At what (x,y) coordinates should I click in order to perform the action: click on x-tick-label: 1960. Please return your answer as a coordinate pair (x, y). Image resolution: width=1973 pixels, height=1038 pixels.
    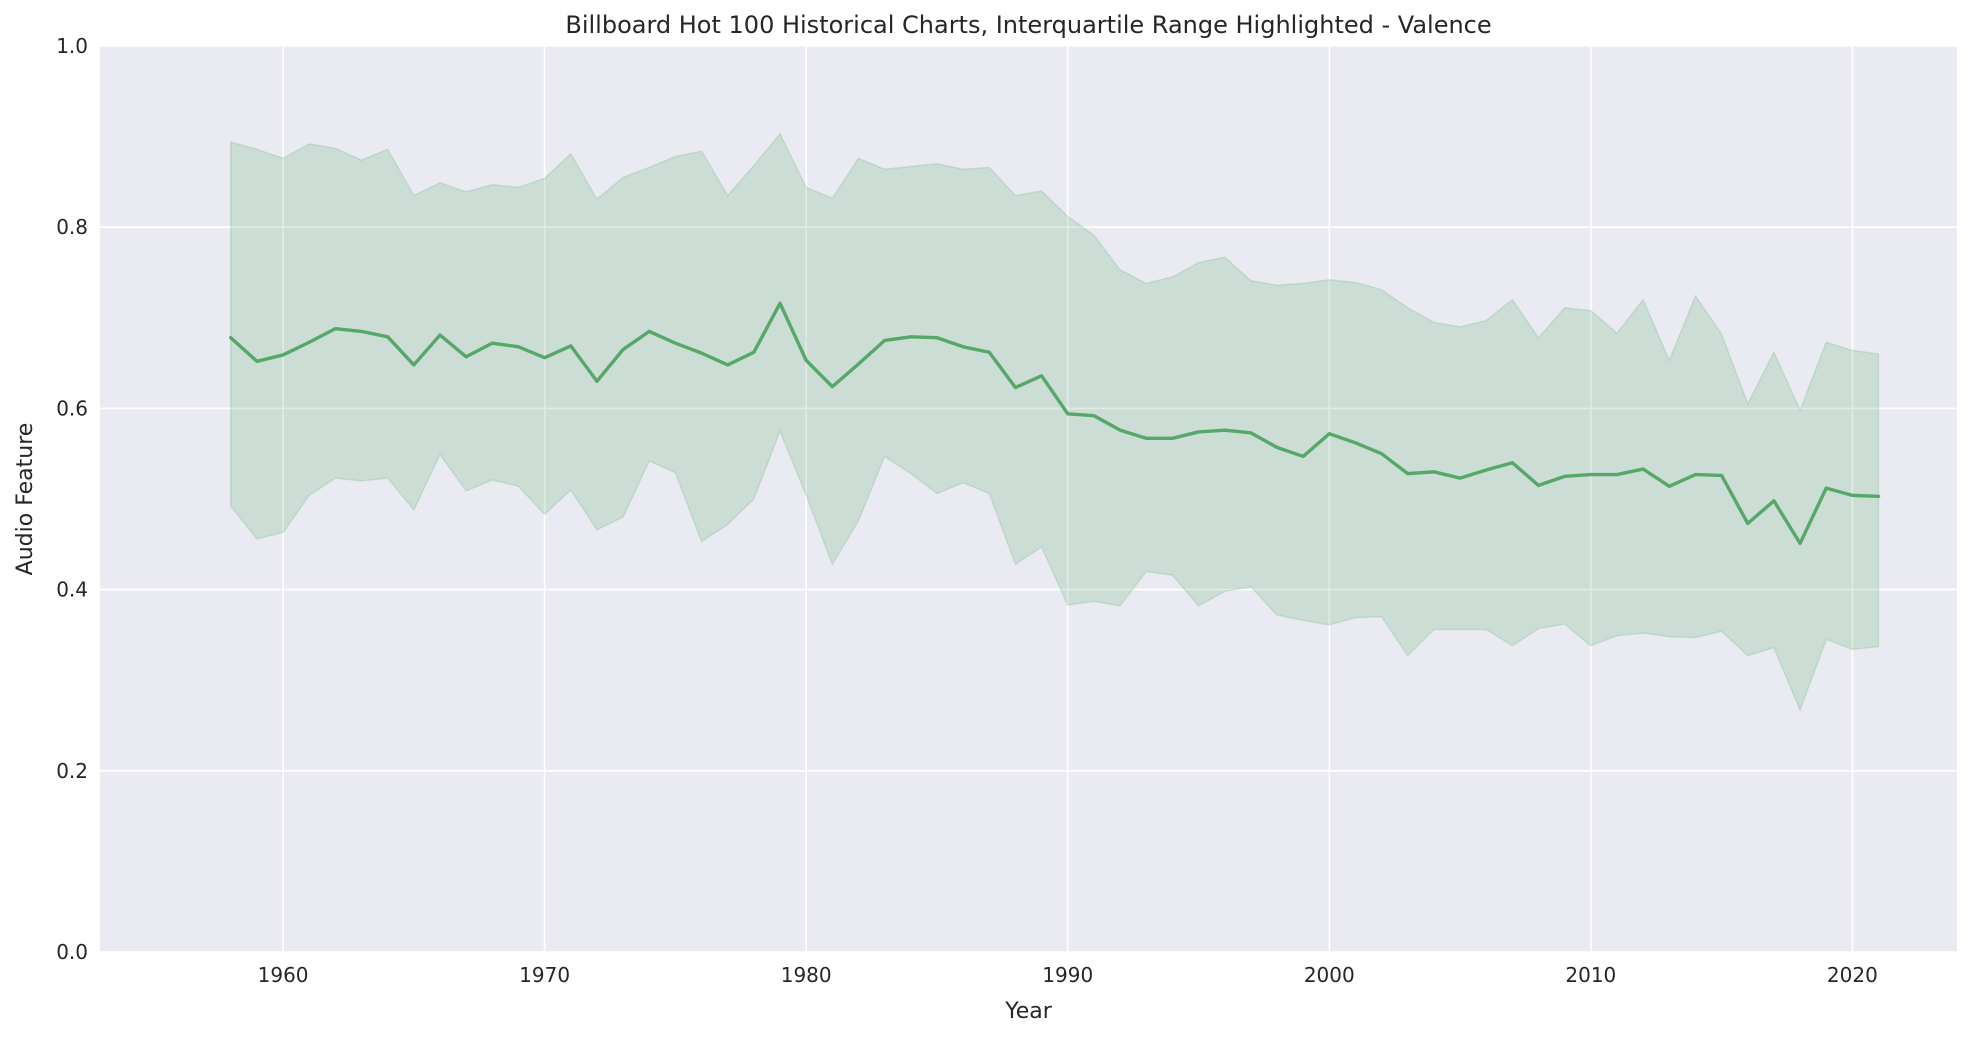
    Looking at the image, I should click on (283, 975).